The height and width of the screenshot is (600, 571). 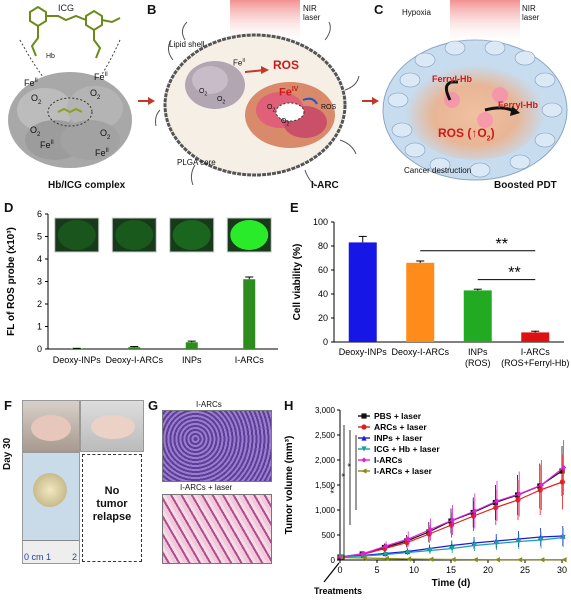 What do you see at coordinates (323, 246) in the screenshot?
I see `y-tick-label: 80` at bounding box center [323, 246].